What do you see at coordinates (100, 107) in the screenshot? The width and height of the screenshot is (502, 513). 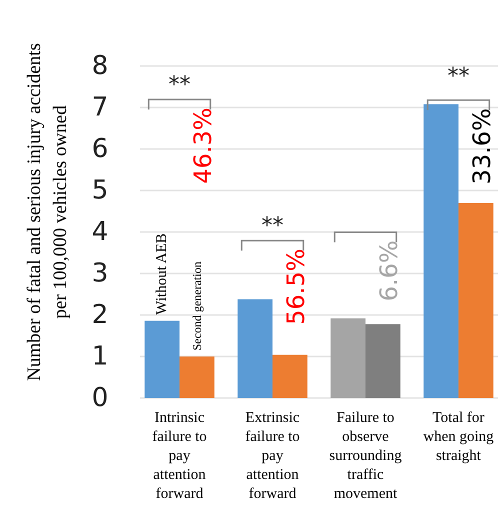 I see `y-tick-label: 7` at bounding box center [100, 107].